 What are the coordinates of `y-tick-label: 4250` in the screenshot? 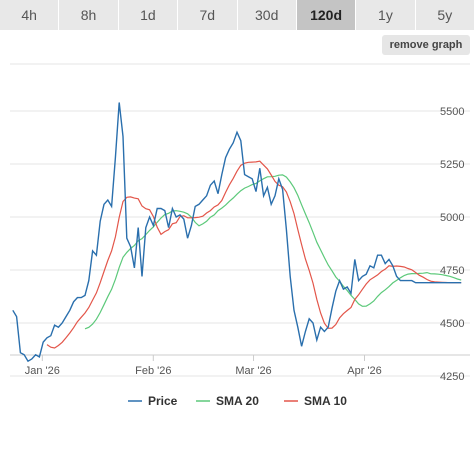 It's located at (452, 377).